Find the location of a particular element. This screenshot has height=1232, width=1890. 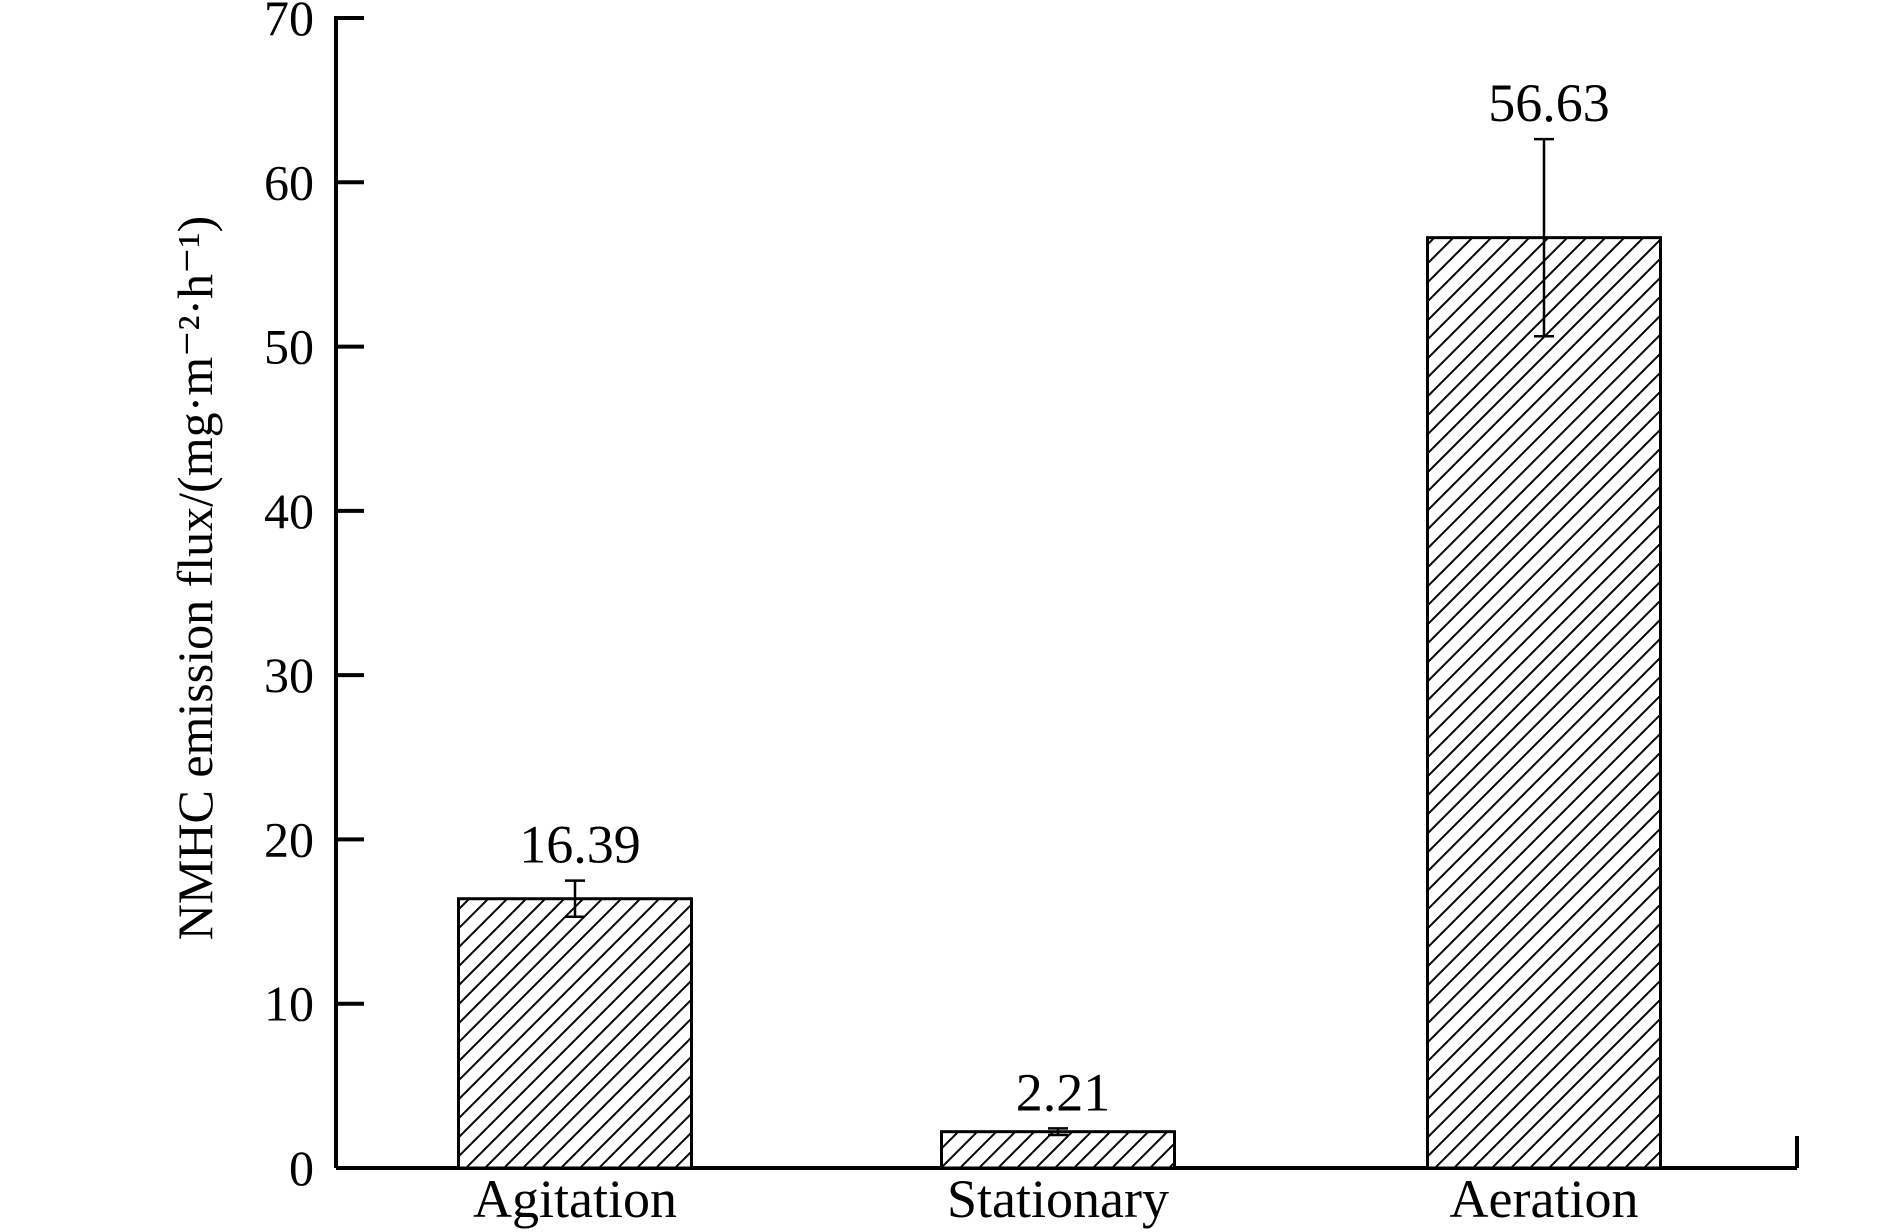

y-tick-label: 50 is located at coordinates (289, 347).